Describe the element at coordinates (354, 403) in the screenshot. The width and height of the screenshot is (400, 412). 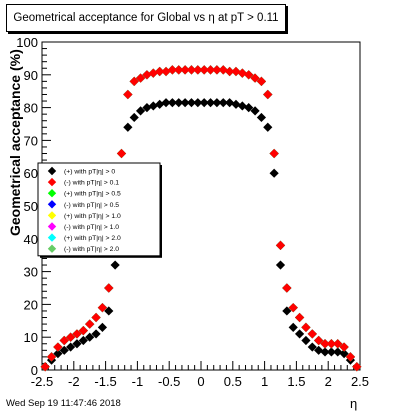
I see `x-axis-label: η` at that location.